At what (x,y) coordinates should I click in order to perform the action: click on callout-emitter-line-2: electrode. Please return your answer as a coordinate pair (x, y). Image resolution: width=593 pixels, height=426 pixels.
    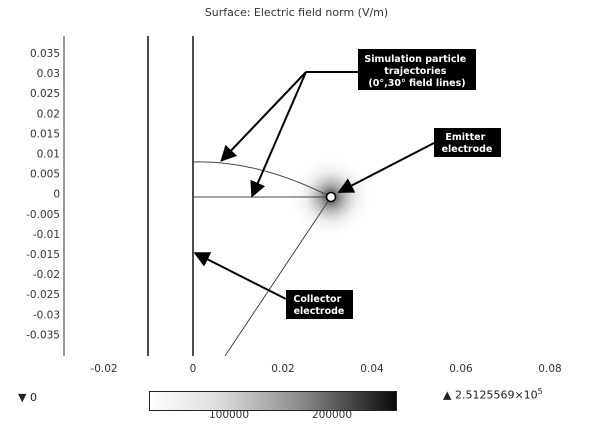
    Looking at the image, I should click on (467, 149).